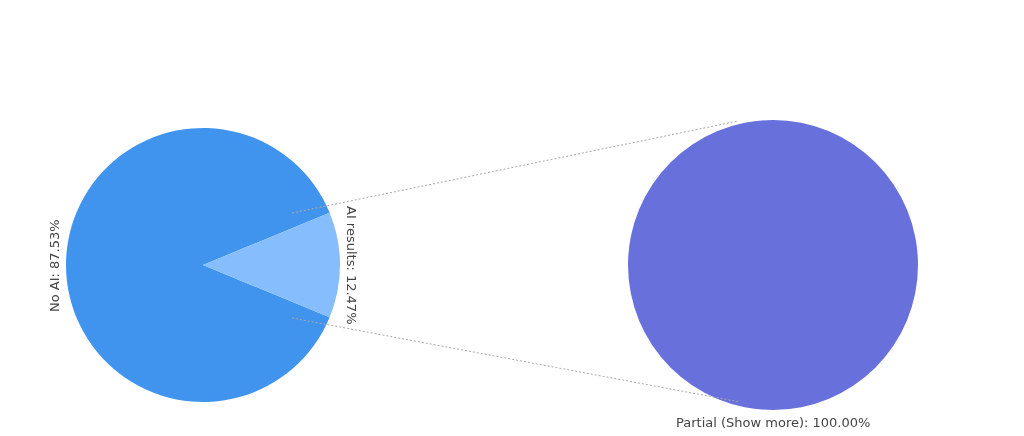  What do you see at coordinates (54, 265) in the screenshot?
I see `slice-label: No AI: 87.53%` at bounding box center [54, 265].